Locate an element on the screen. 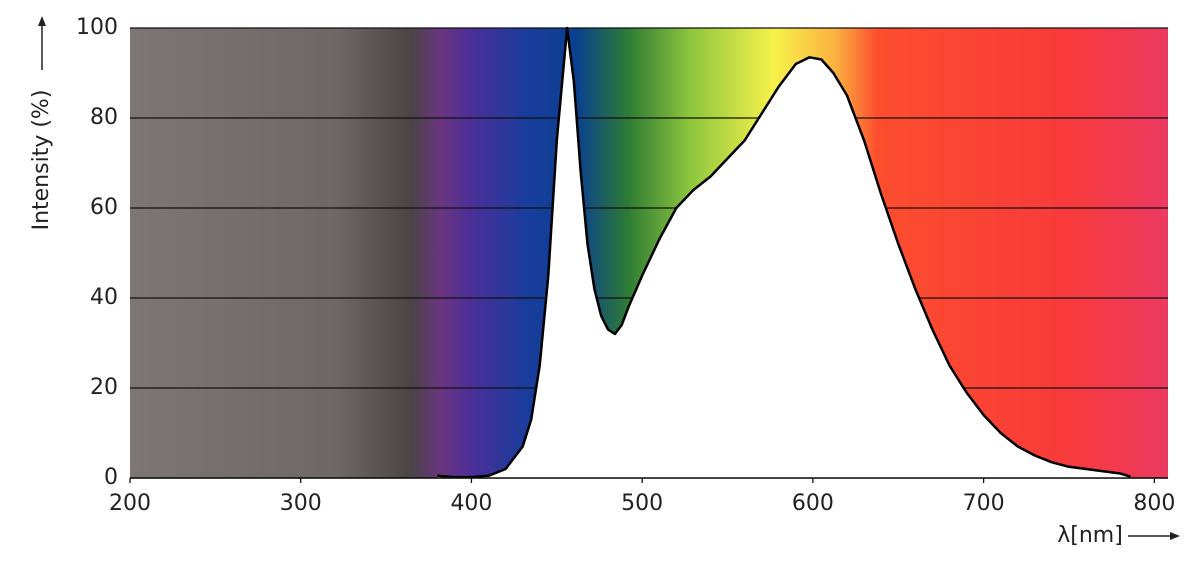 This screenshot has height=585, width=1200. y-tick-label: 100 is located at coordinates (97, 27).